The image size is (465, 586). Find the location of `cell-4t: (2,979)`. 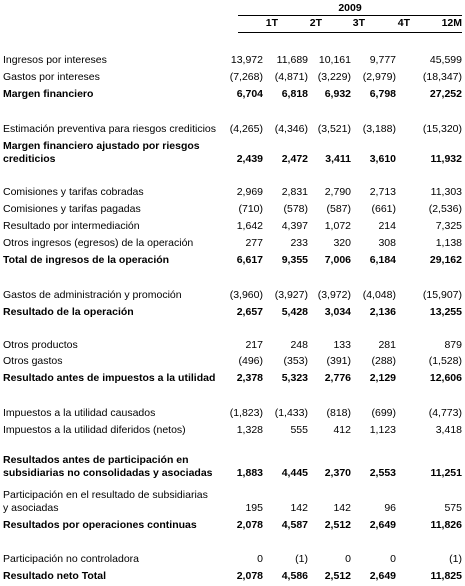

cell-4t: (2,979) is located at coordinates (379, 77).